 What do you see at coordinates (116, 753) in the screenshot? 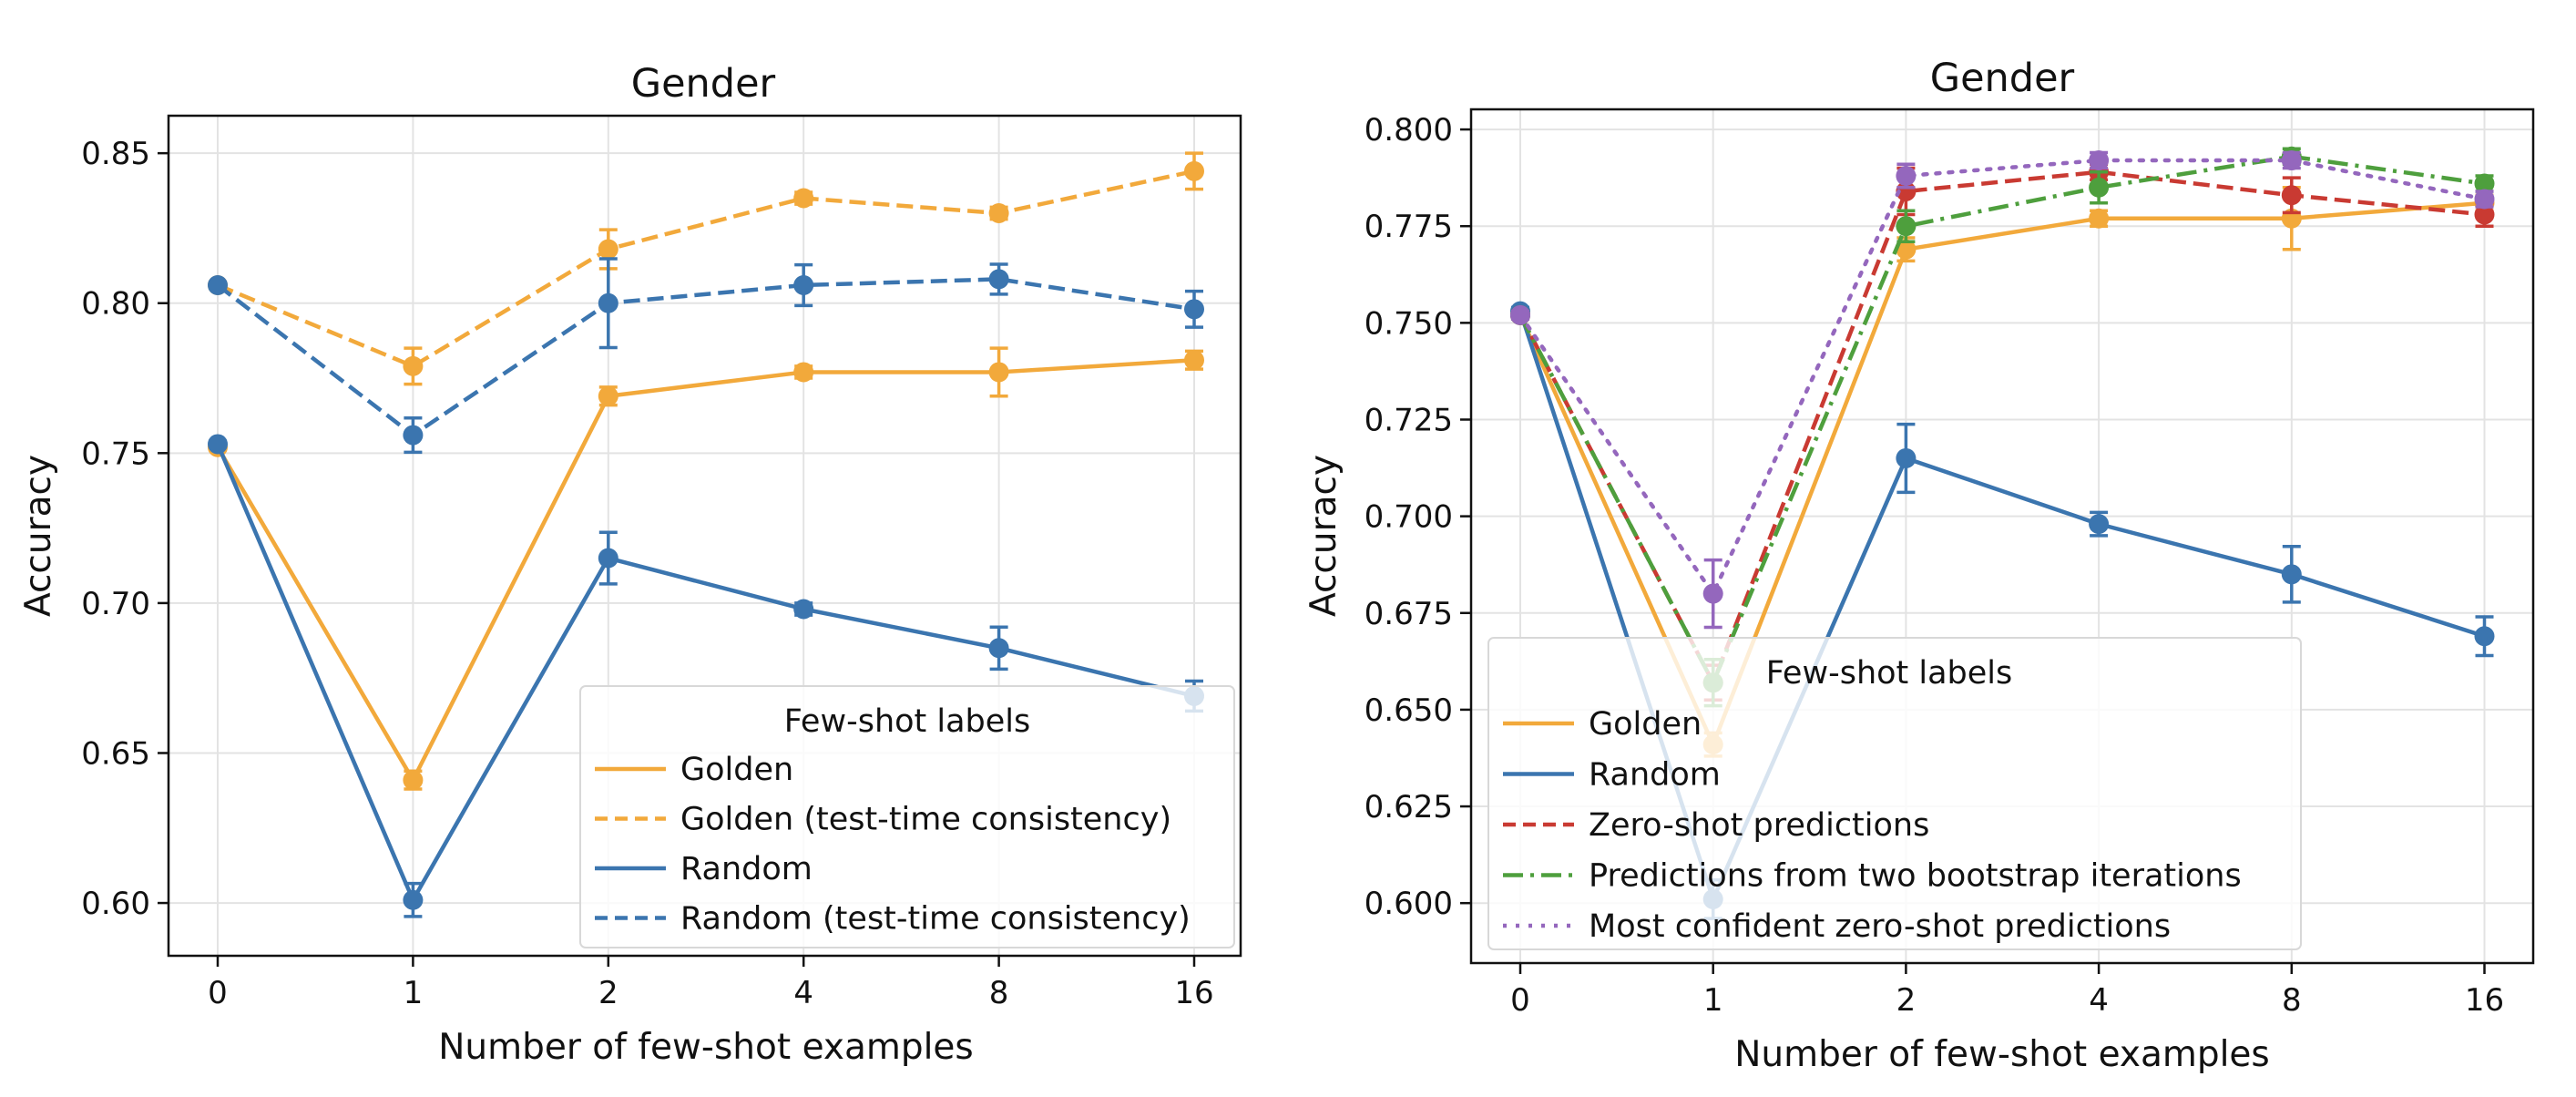
I see `left-y-tick-label: 0.65` at bounding box center [116, 753].